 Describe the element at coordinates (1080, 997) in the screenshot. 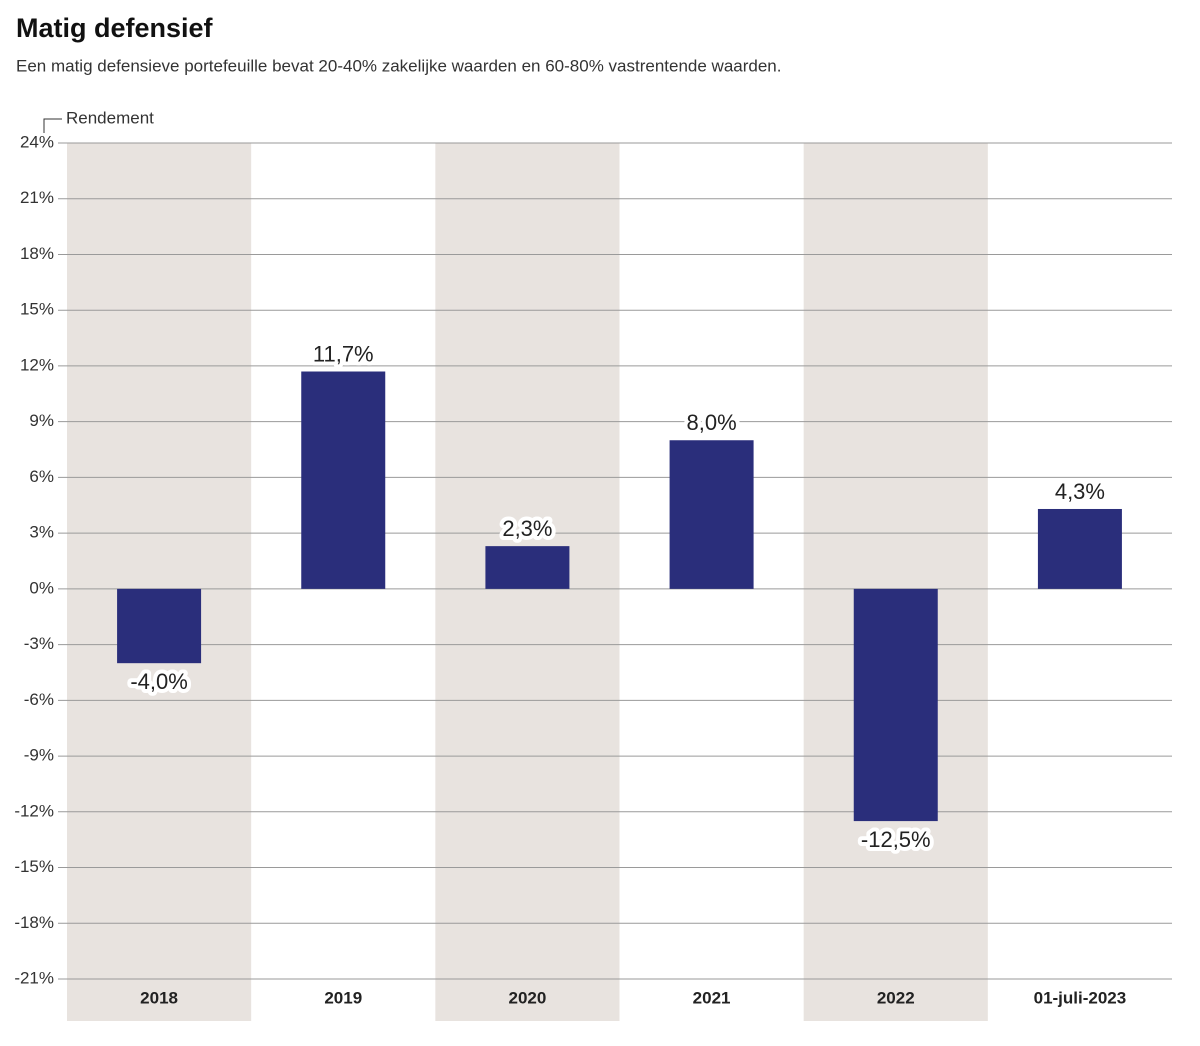

I see `x-tick-label: 01-juli-2023` at that location.